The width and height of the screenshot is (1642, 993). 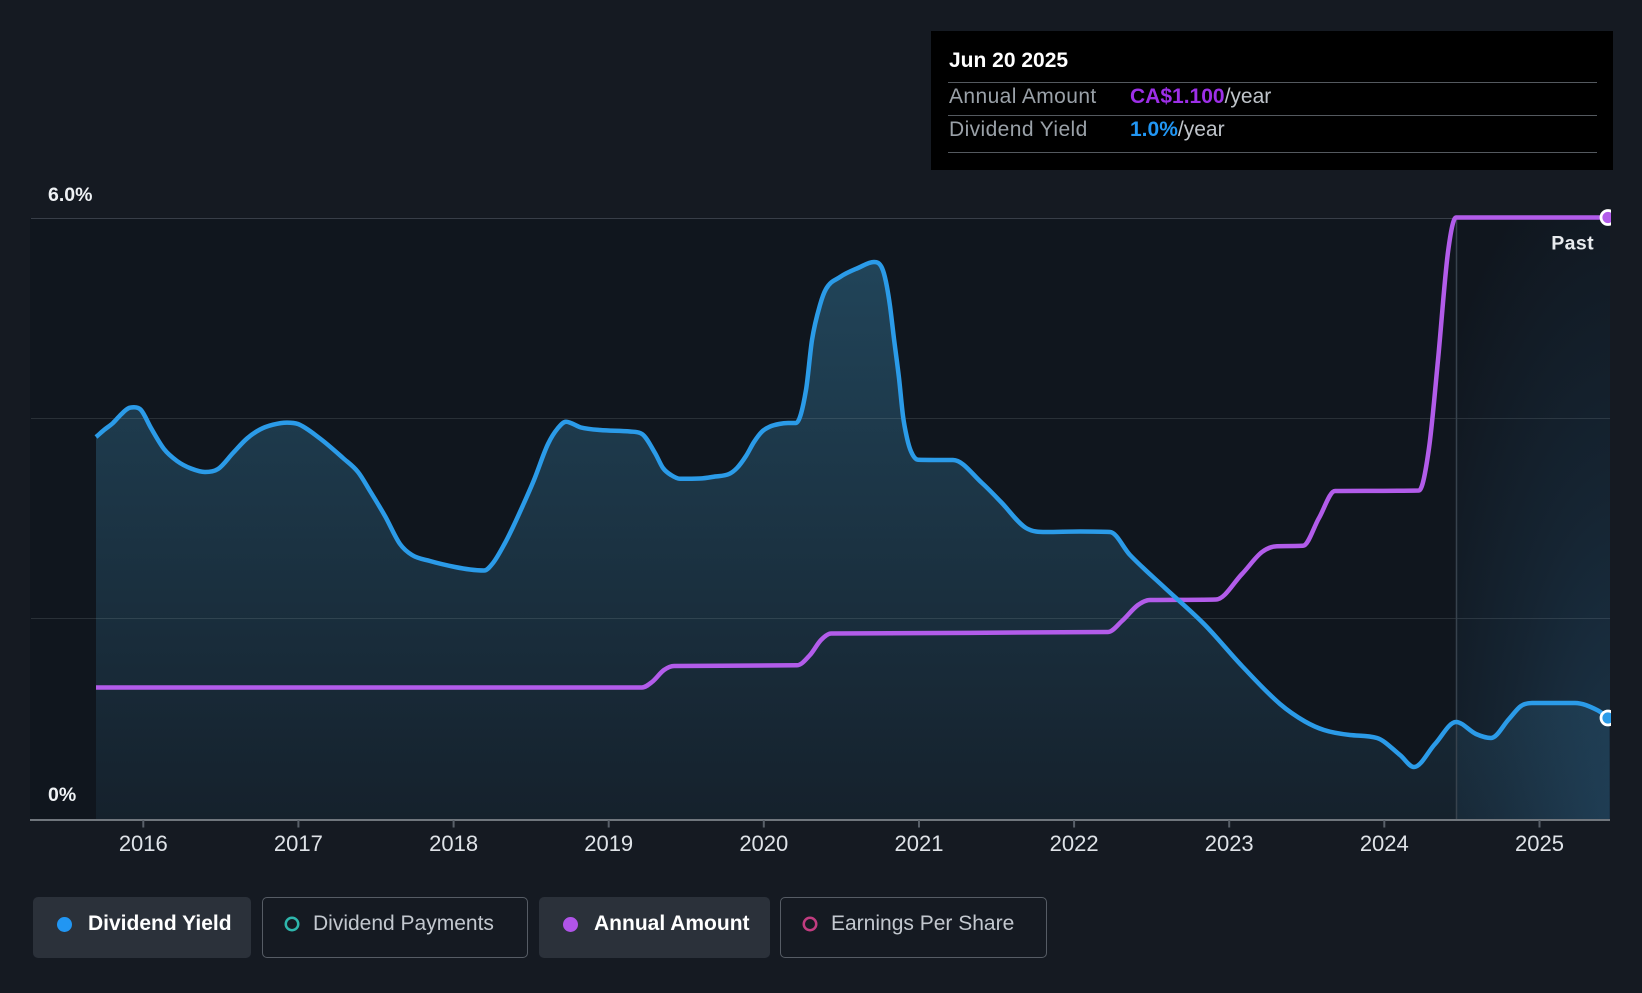 I want to click on svg-text: 2018, so click(x=453, y=843).